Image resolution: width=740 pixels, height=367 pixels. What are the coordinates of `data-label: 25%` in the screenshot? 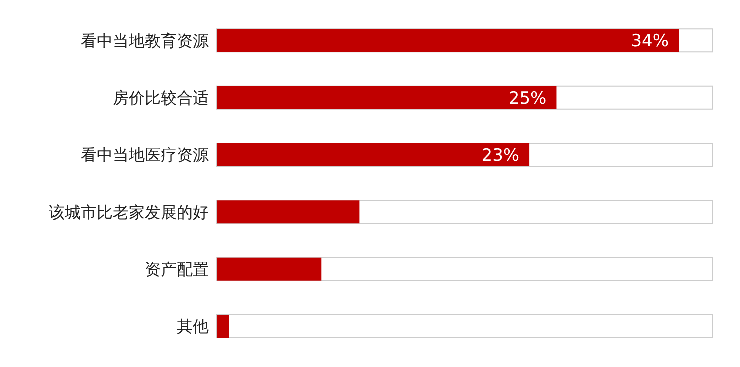 It's located at (527, 98).